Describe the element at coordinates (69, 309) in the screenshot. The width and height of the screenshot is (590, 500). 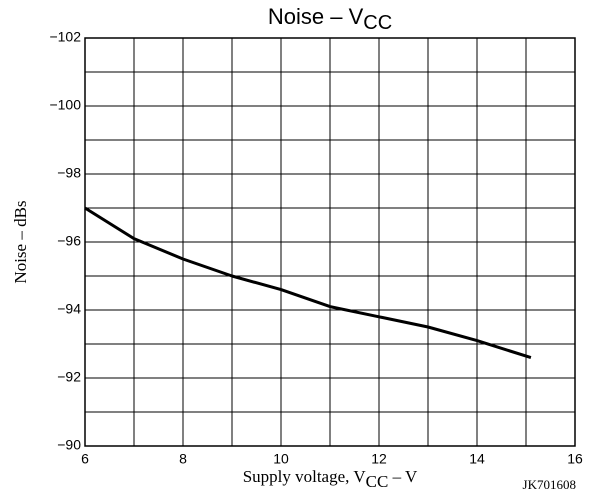
I see `y-tick-label: −94` at that location.